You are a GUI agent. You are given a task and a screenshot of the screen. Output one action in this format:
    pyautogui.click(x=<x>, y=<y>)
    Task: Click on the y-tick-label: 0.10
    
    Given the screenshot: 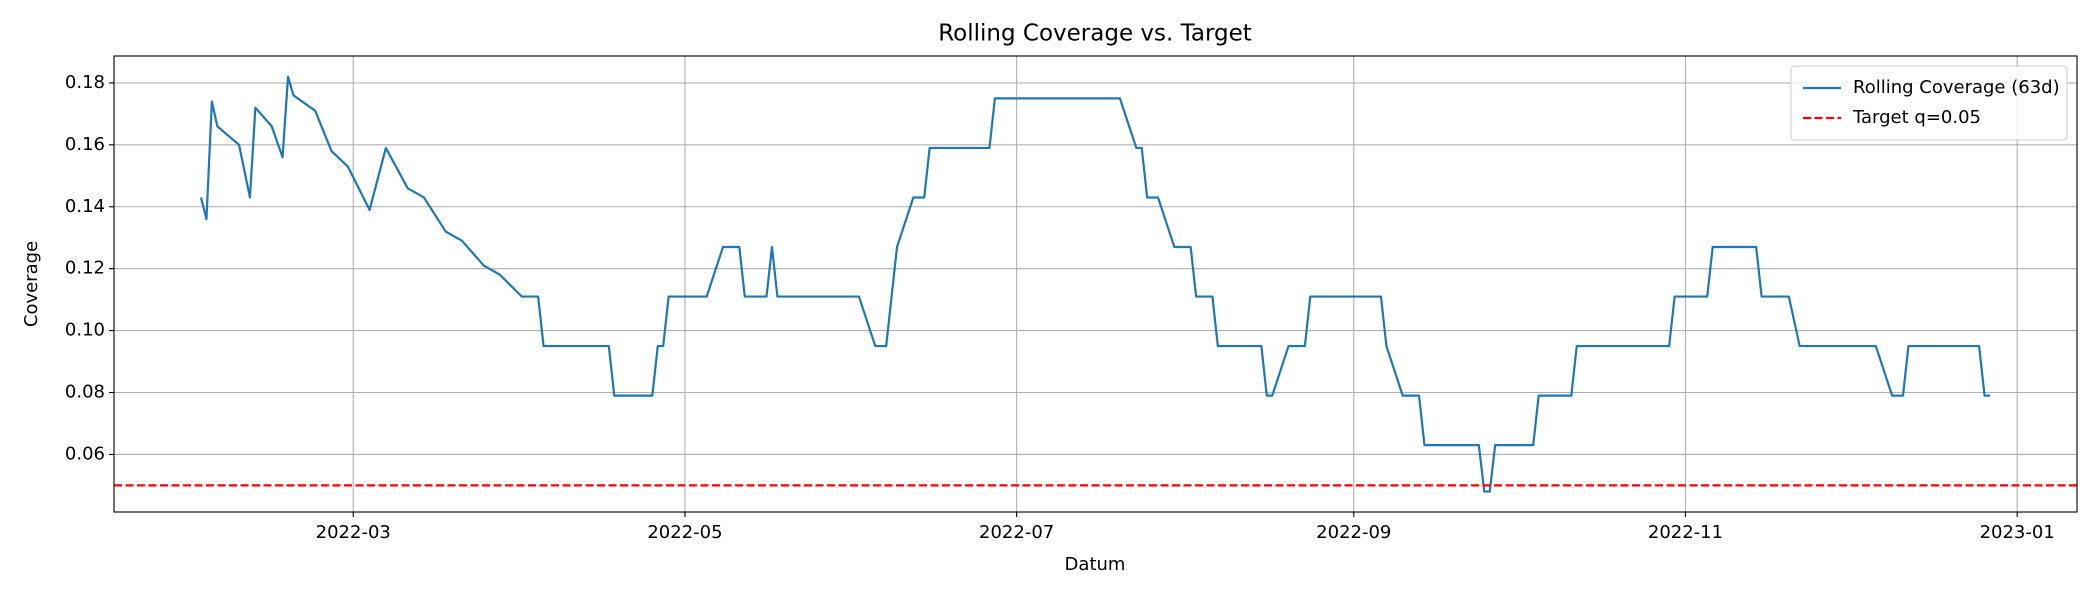 What is the action you would take?
    pyautogui.click(x=85, y=330)
    